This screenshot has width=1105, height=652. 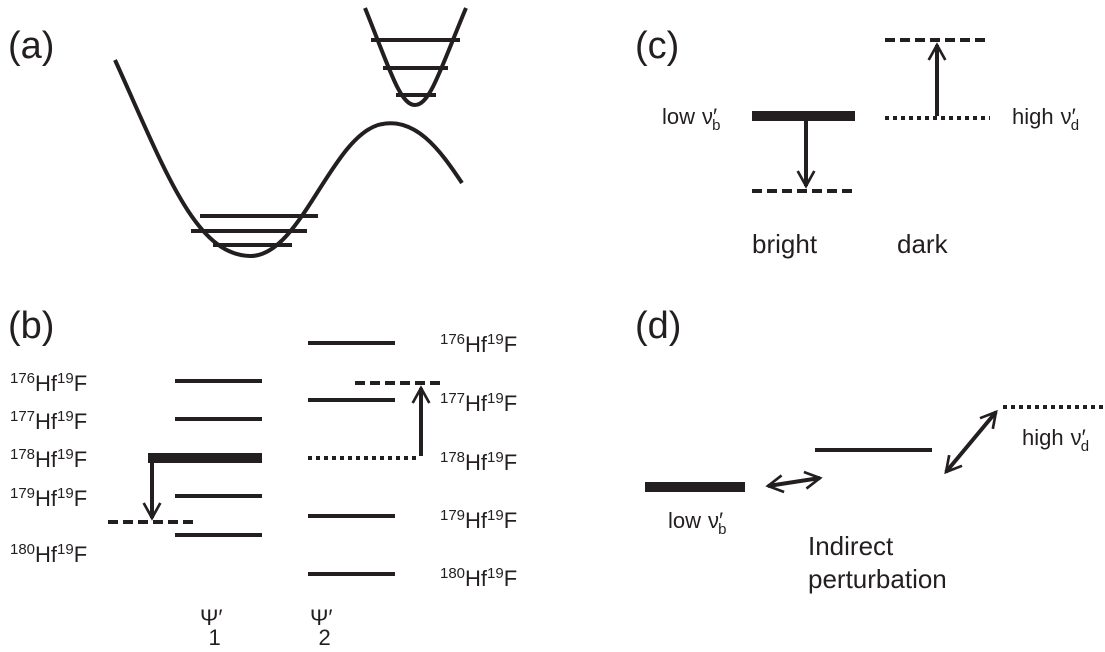 What do you see at coordinates (923, 244) in the screenshot?
I see `dark-label: dark` at bounding box center [923, 244].